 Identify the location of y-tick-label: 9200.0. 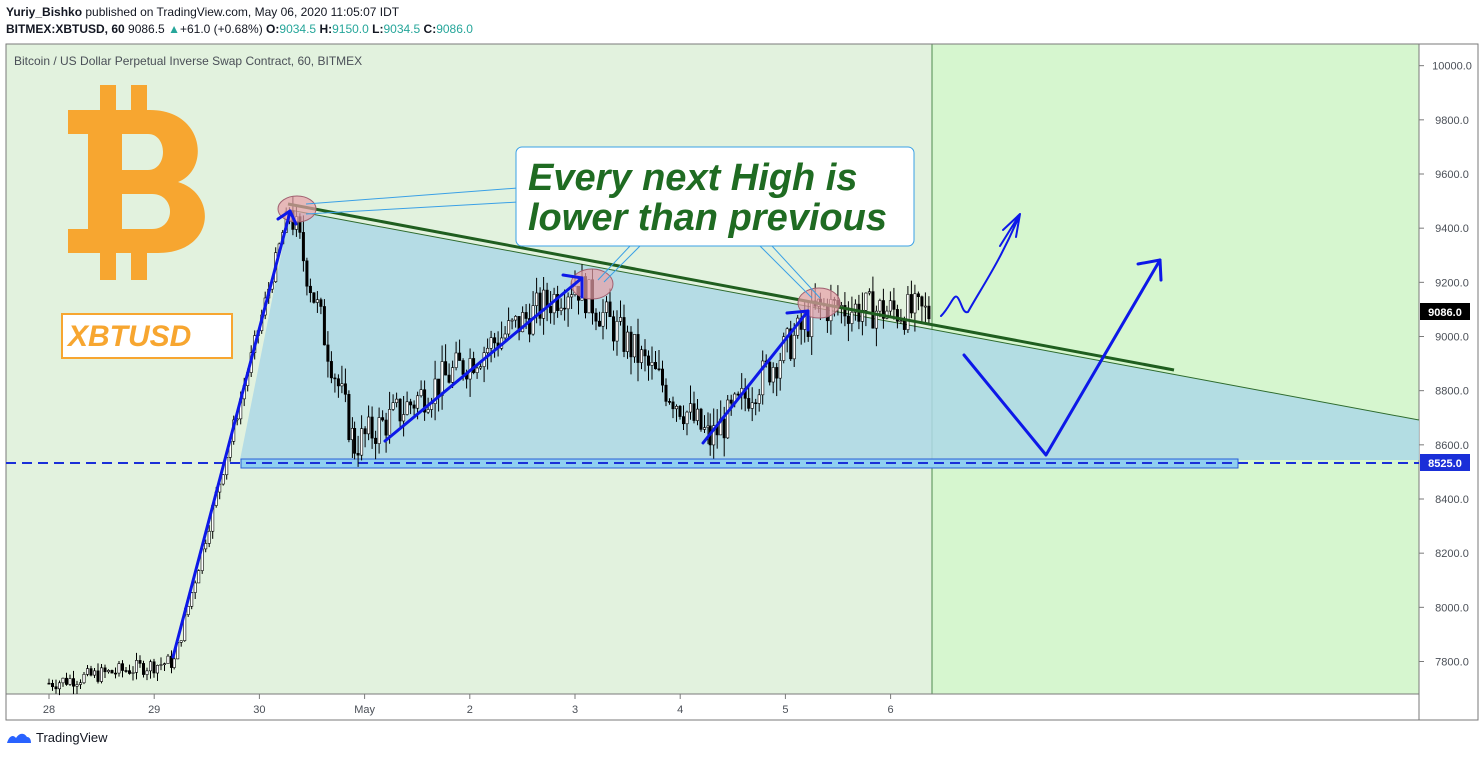
(1452, 283).